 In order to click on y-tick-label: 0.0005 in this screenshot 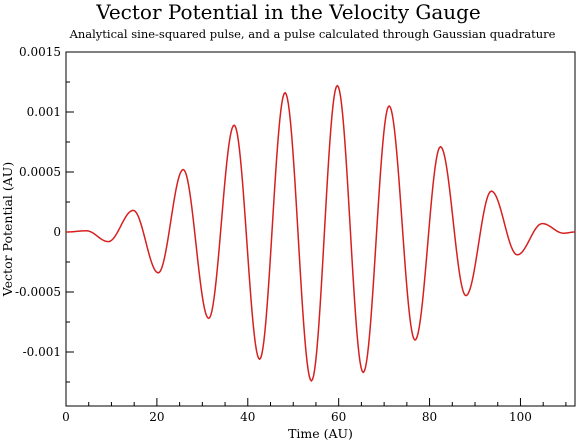, I will do `click(40, 172)`.